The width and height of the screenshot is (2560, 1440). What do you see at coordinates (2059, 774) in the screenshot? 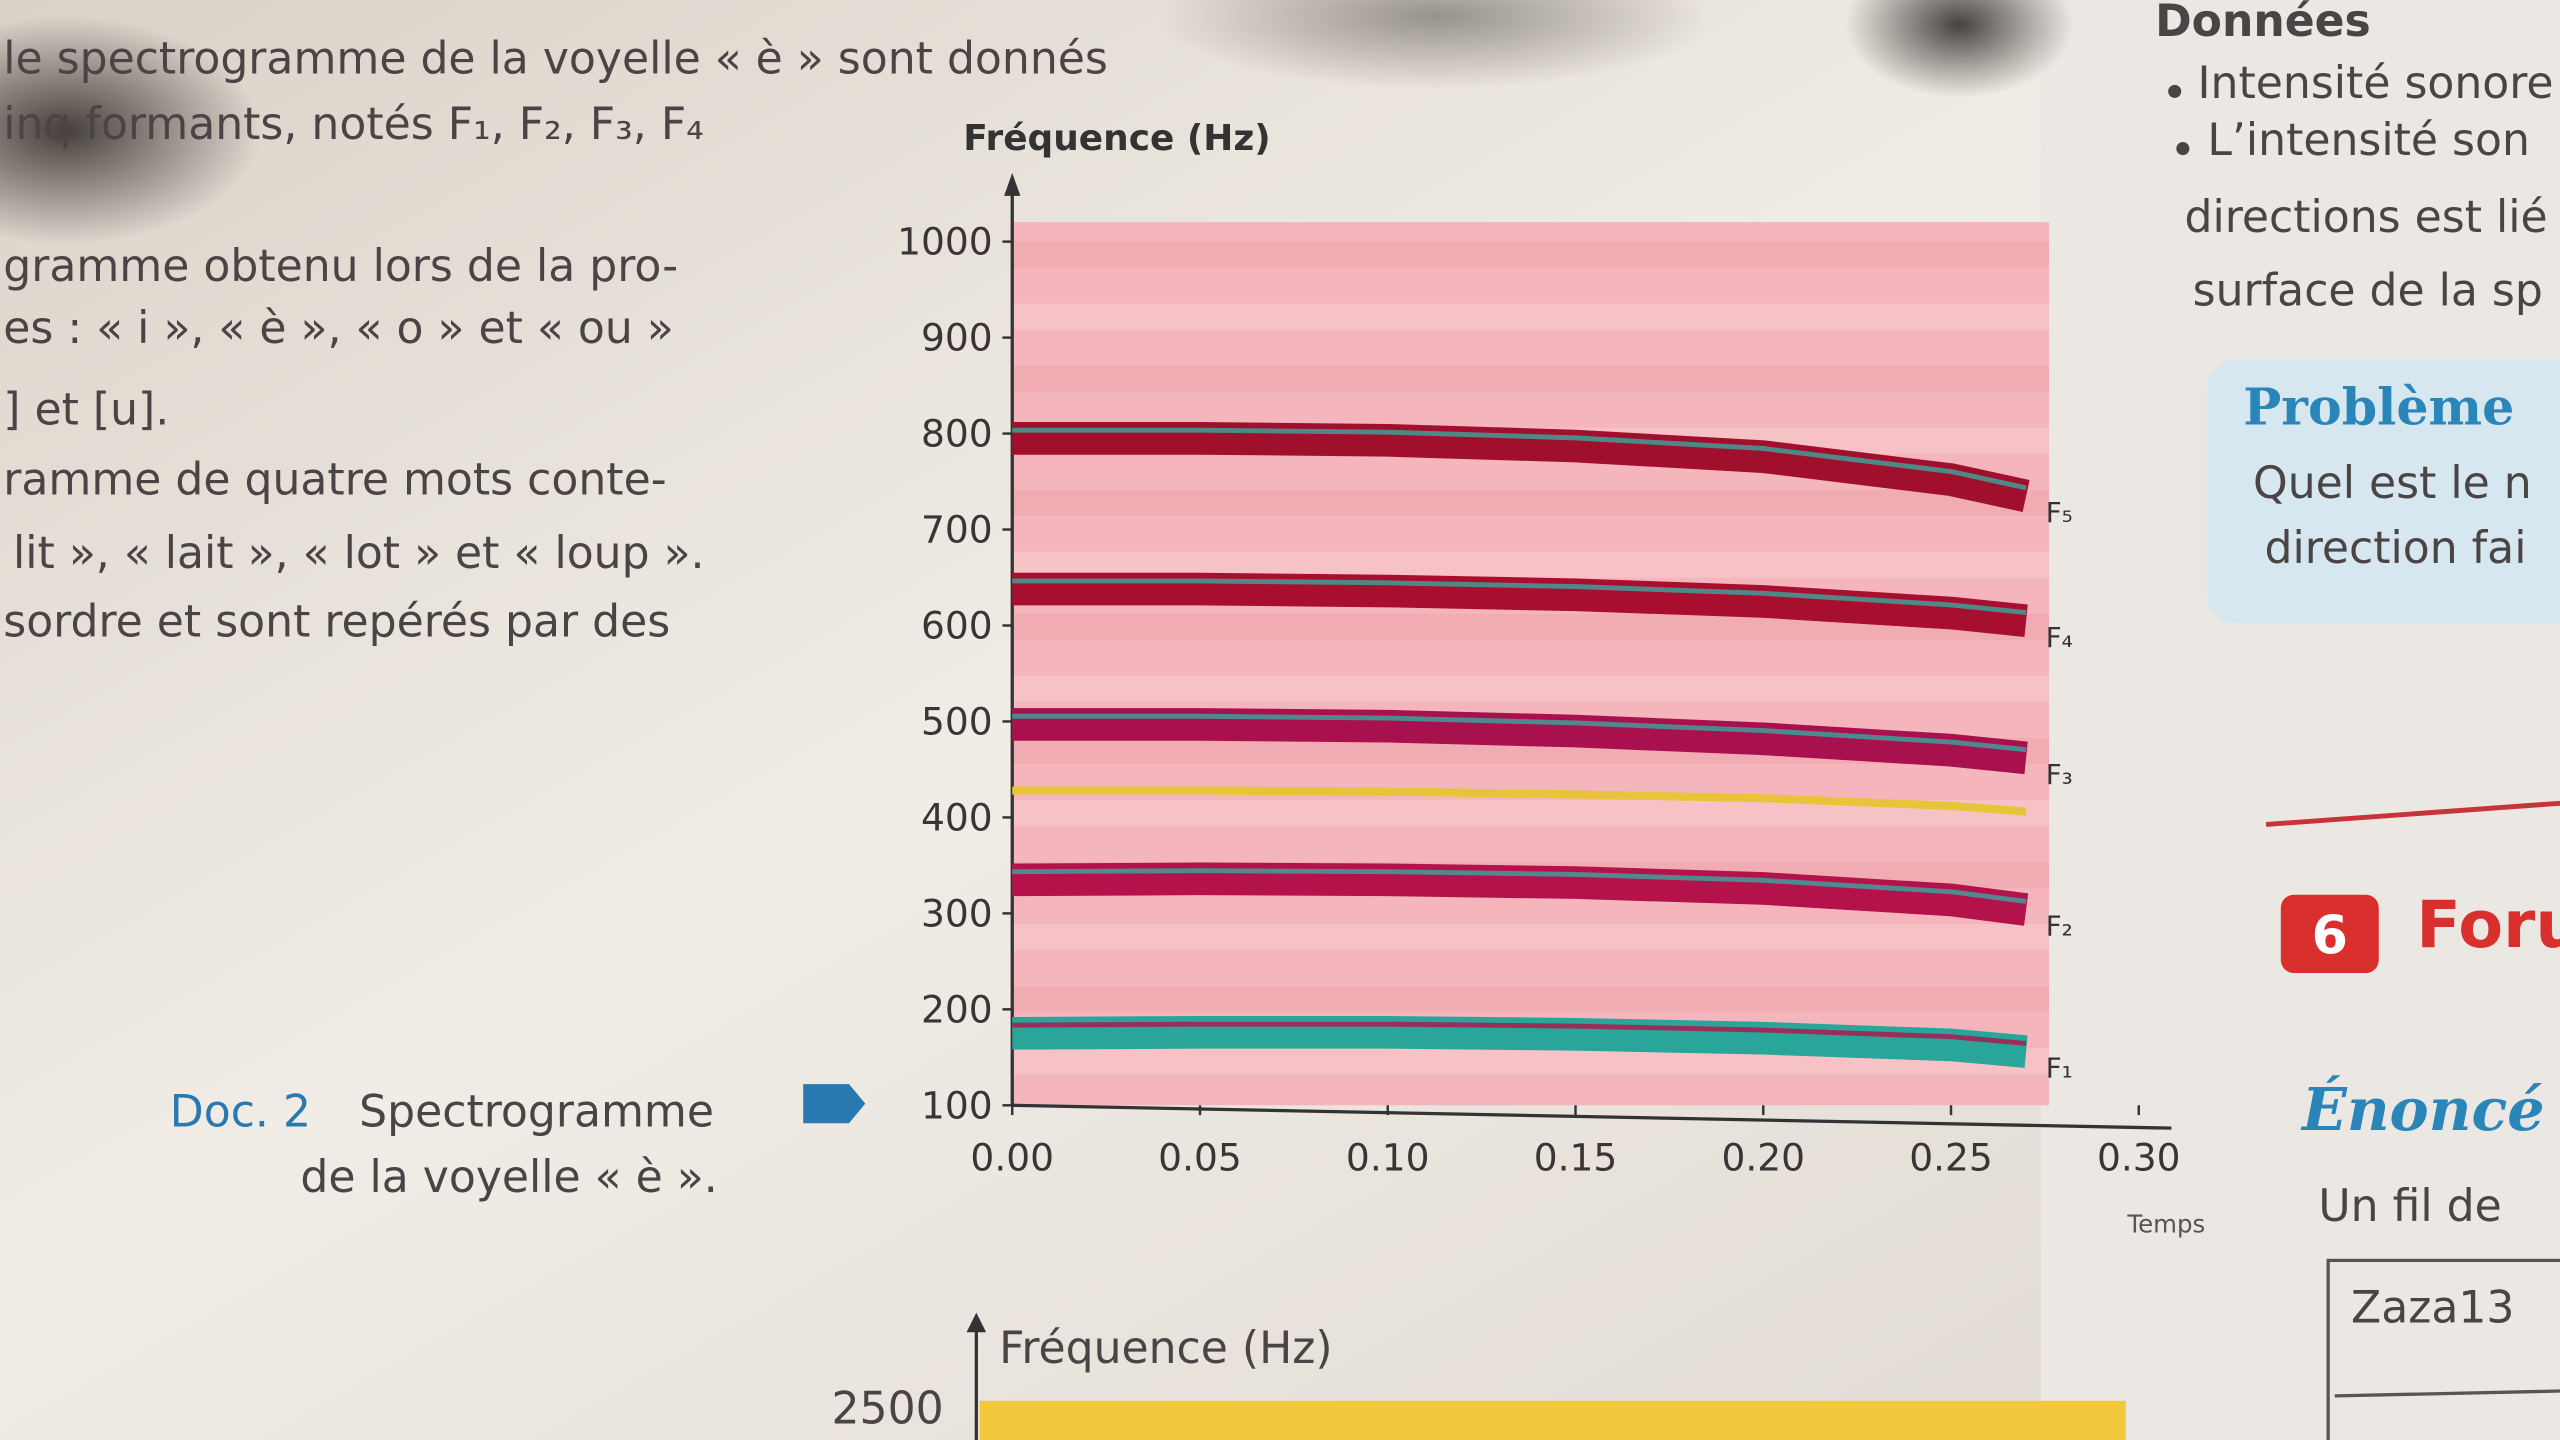
I see `formant-label: F₃` at bounding box center [2059, 774].